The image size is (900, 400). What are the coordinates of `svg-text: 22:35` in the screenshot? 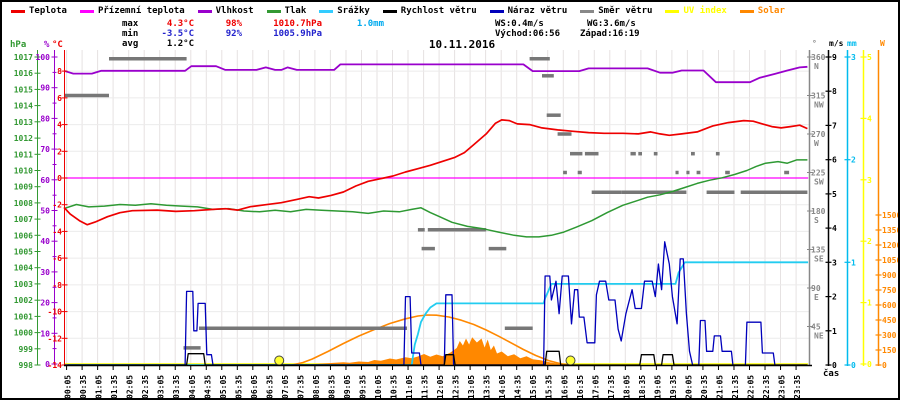 It's located at (766, 387).